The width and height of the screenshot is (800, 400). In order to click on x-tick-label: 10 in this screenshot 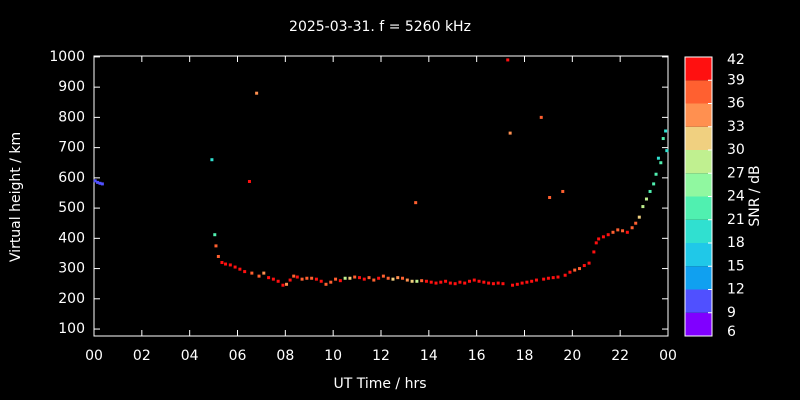, I will do `click(333, 356)`.